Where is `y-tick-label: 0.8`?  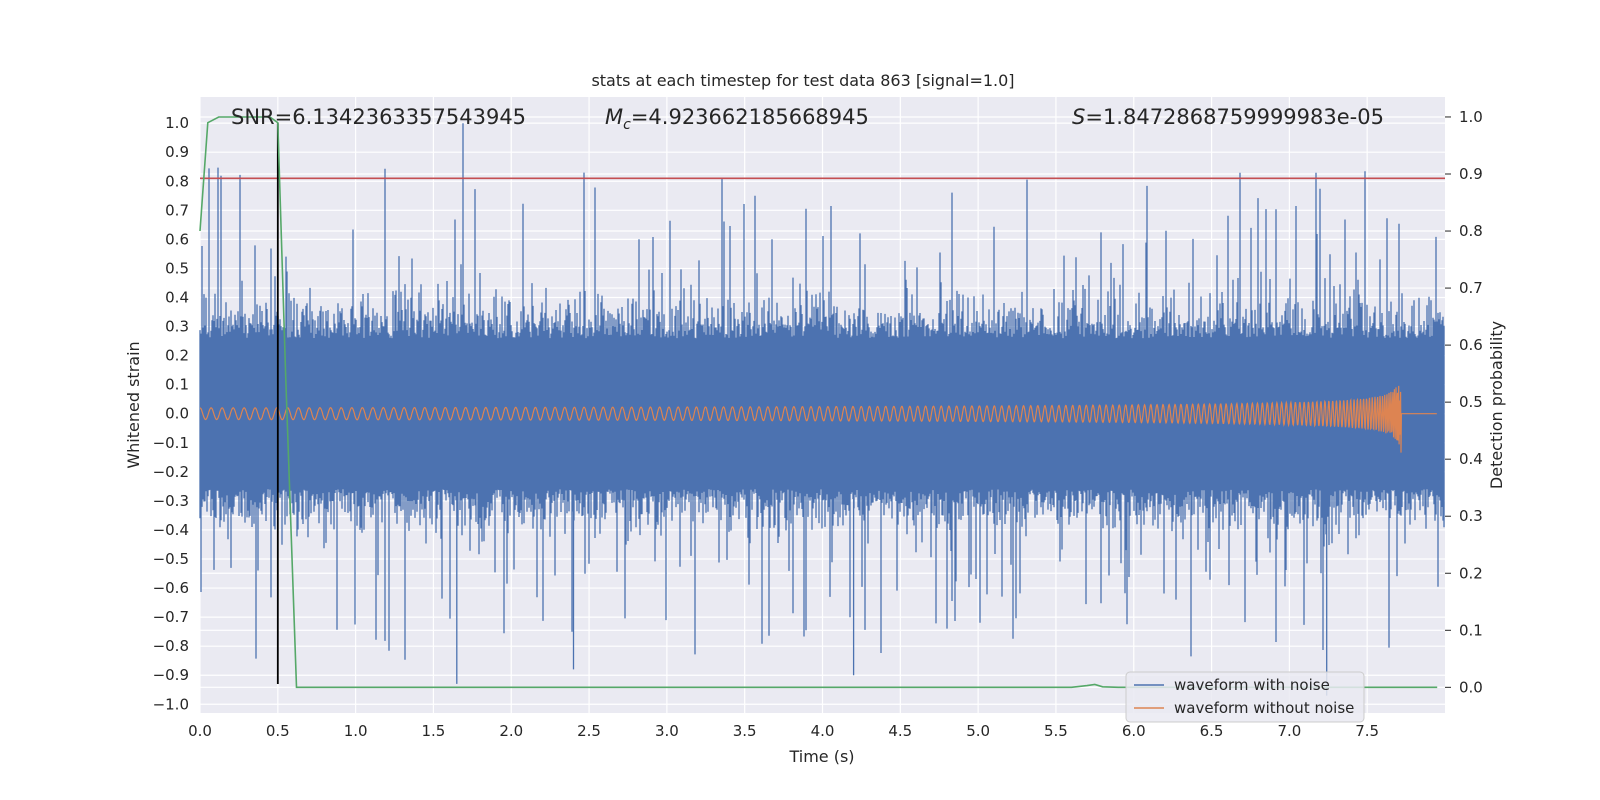
y-tick-label: 0.8 is located at coordinates (177, 181).